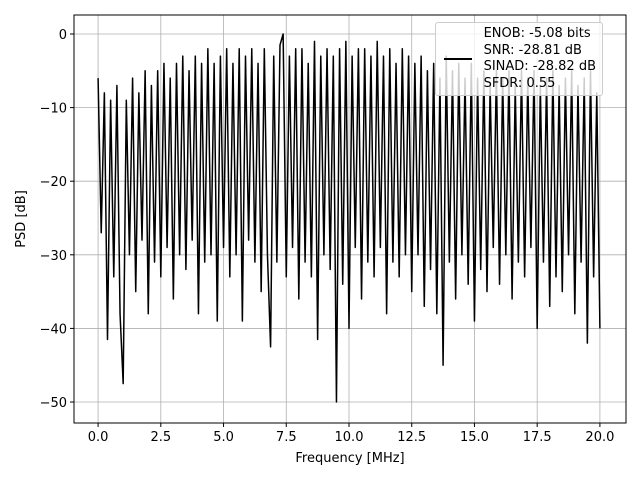 This screenshot has height=480, width=640. I want to click on y-tick-label: −50, so click(53, 403).